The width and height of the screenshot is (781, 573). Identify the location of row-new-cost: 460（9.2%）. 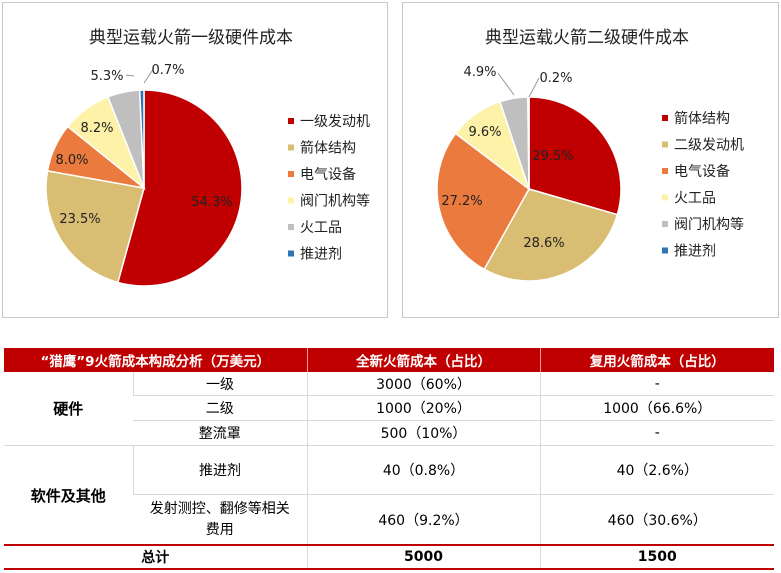
(423, 520).